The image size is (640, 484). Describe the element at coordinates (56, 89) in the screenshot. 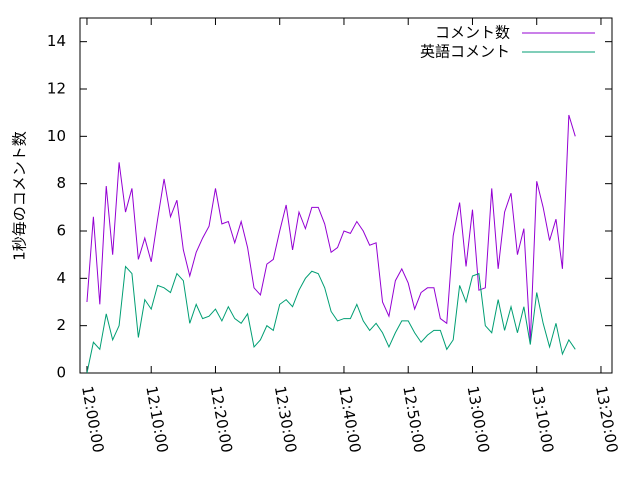

I see `y-tick-label: 12` at that location.